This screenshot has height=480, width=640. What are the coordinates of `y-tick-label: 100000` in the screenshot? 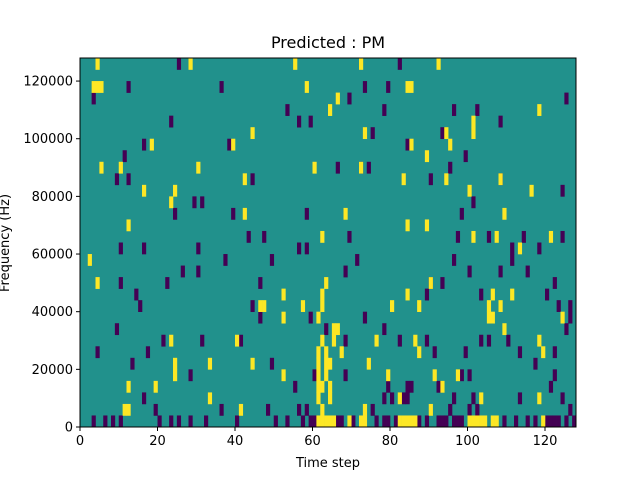 It's located at (48, 139).